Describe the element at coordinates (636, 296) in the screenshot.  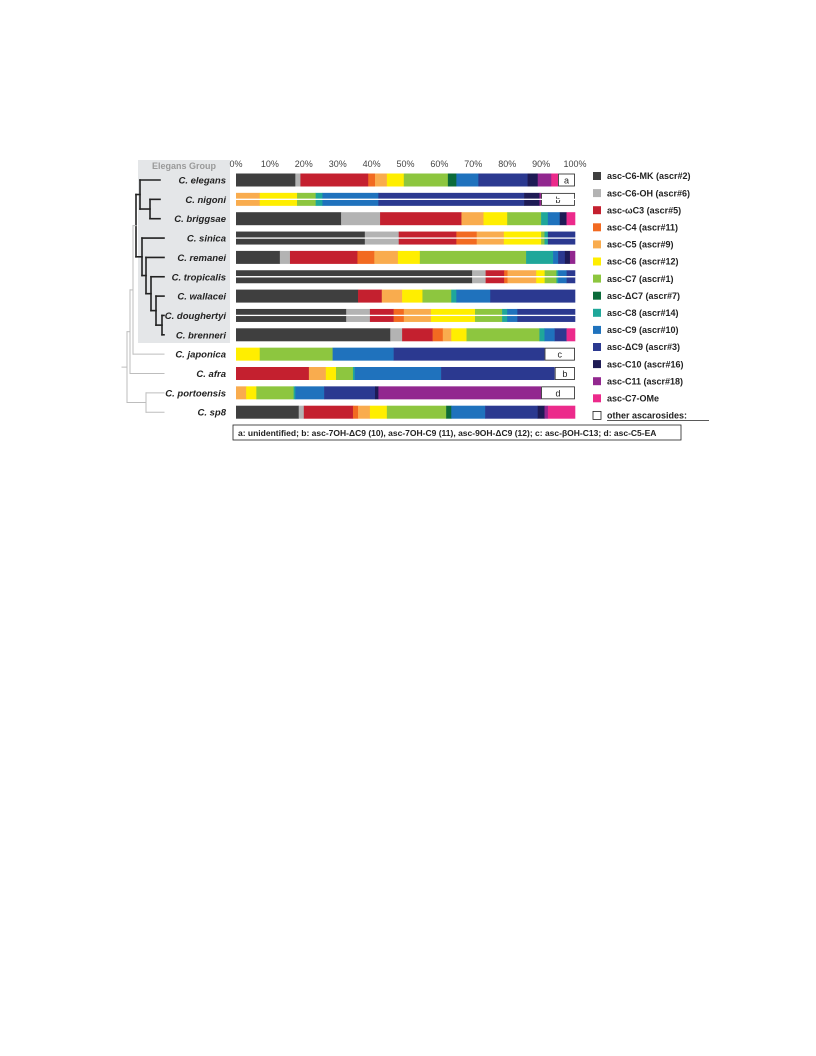
I see `legend-entry: asc-ΔC7 (ascr#7)` at that location.